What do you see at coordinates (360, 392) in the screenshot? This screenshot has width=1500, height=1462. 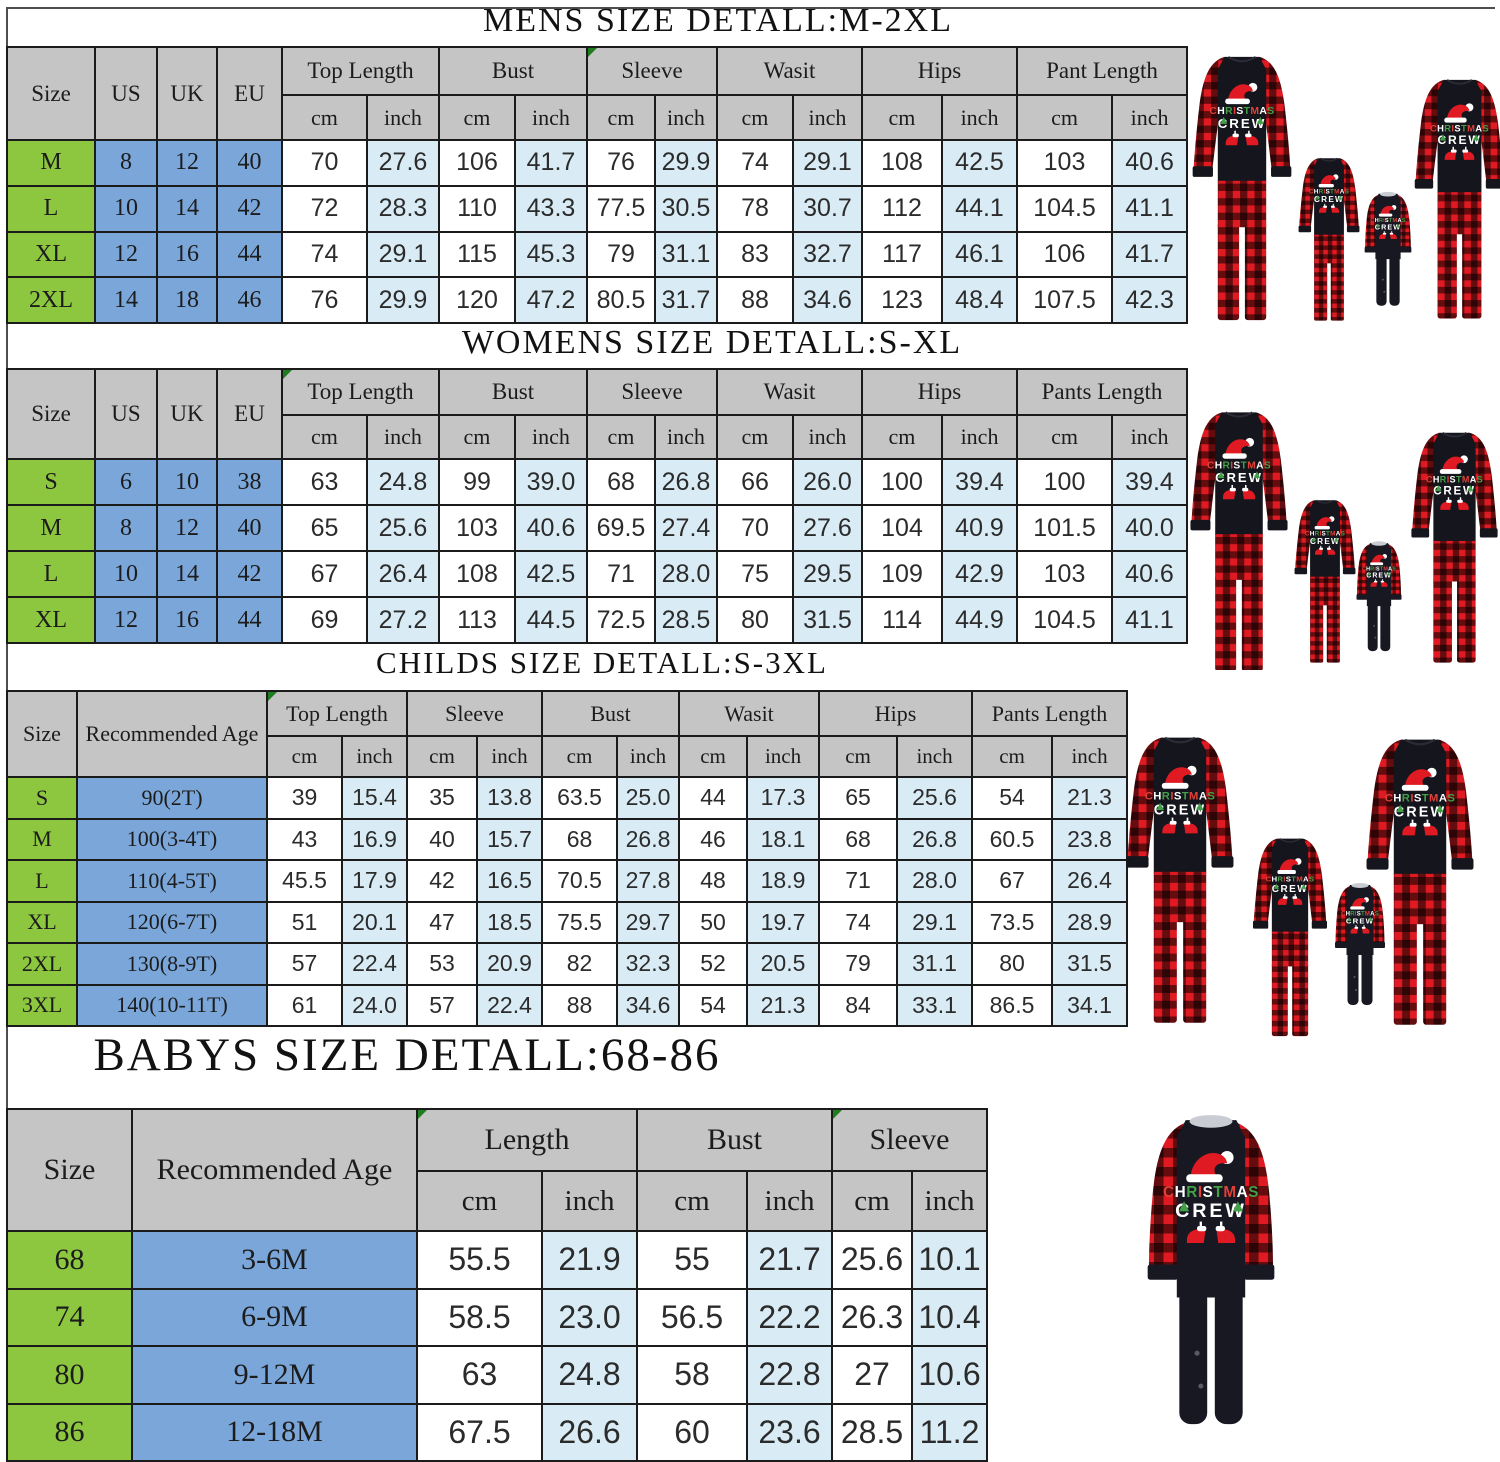 I see `womens-group-header-top-length: Top Length` at bounding box center [360, 392].